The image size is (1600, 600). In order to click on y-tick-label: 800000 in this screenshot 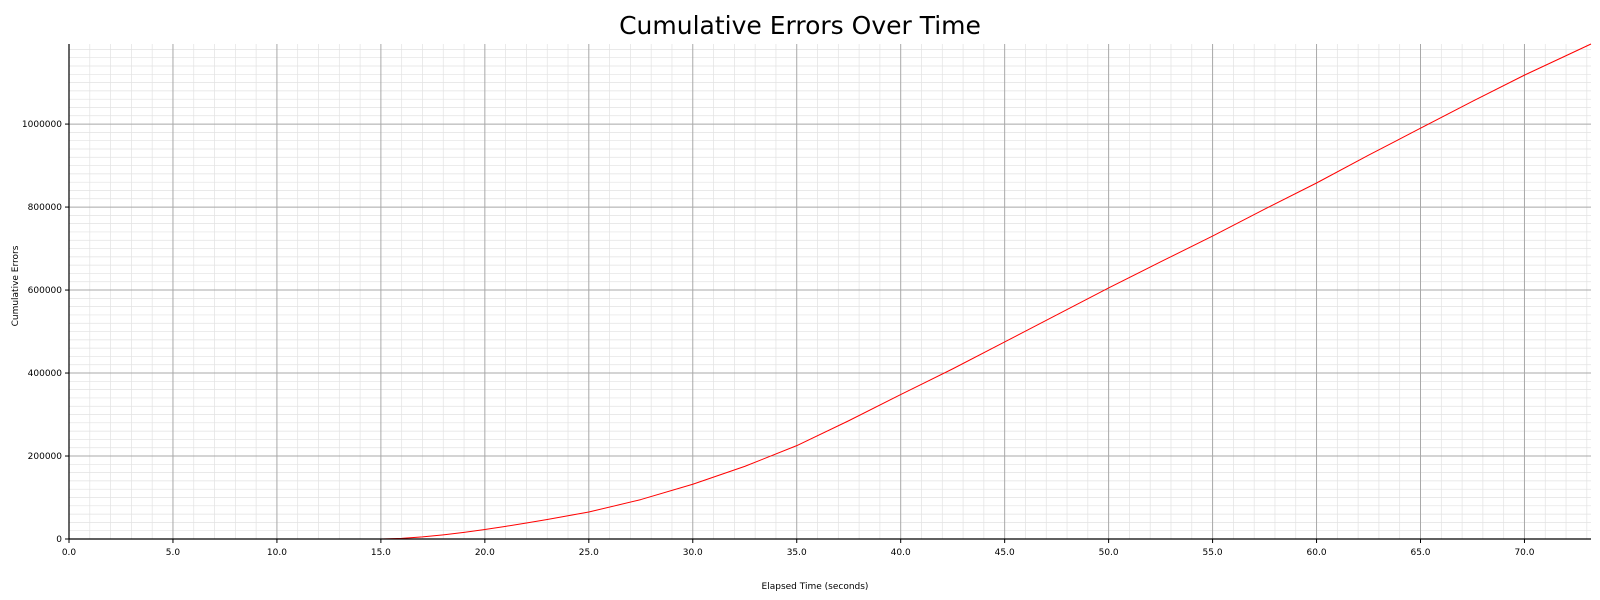, I will do `click(45, 208)`.